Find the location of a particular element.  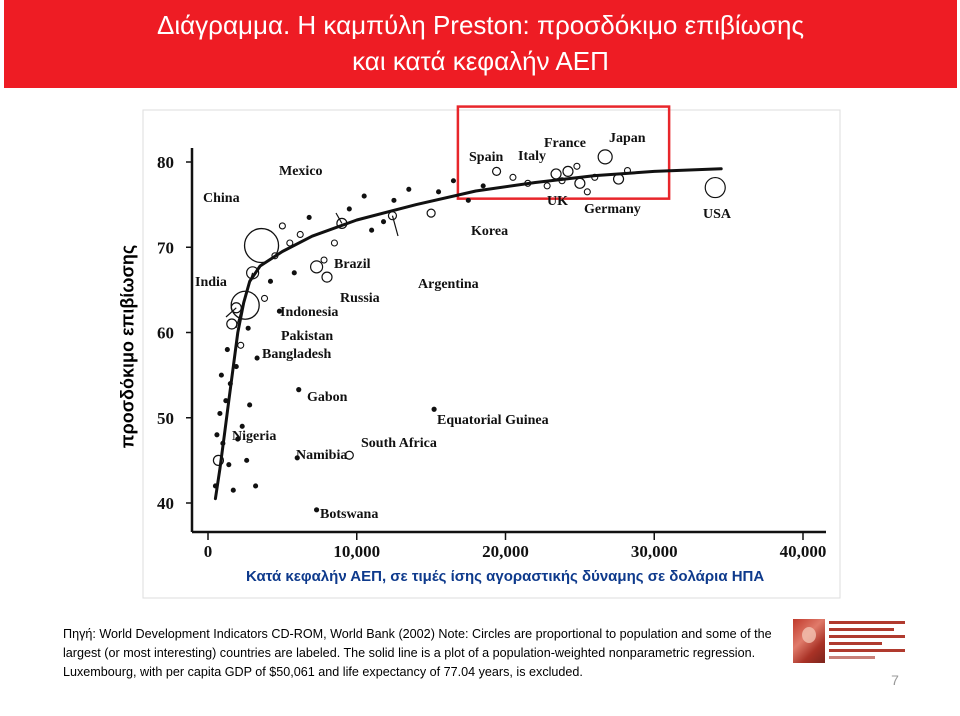

slide-title-line2: και κατά κεφαλήν ΑΕΠ is located at coordinates (480, 61).